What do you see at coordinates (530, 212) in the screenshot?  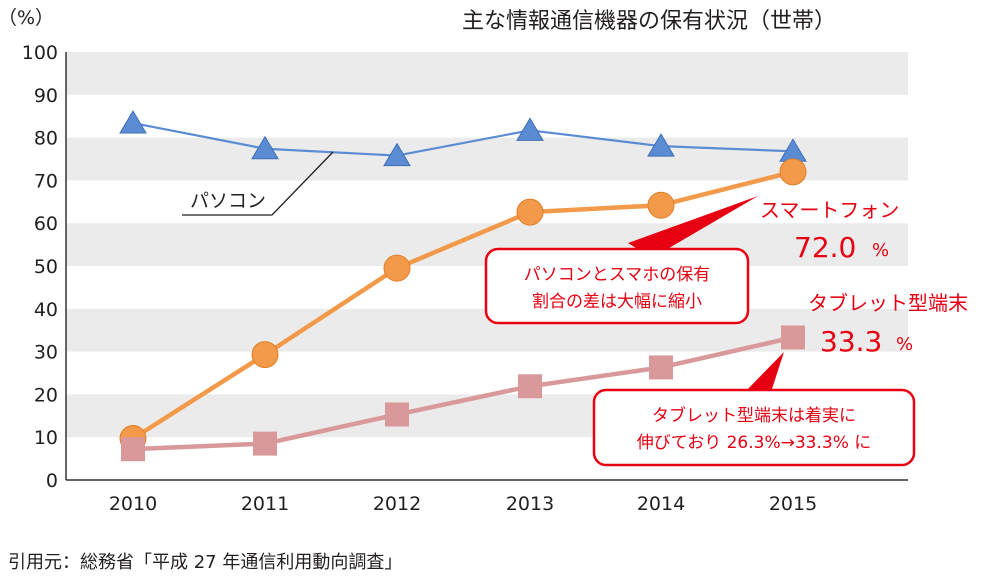 I see `series-1-point-2013` at bounding box center [530, 212].